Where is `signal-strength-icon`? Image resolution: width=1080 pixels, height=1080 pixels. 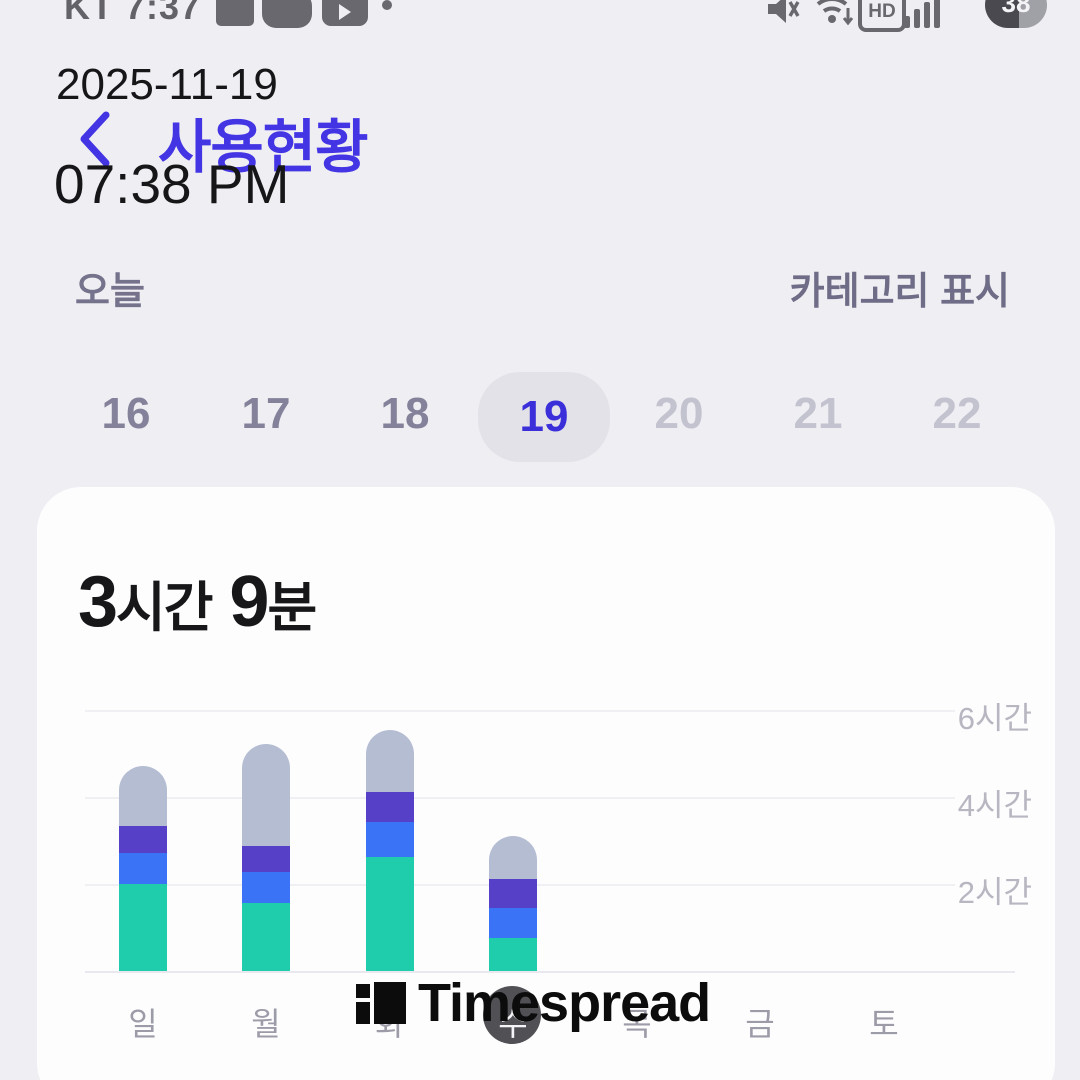
signal-strength-icon is located at coordinates (922, 14).